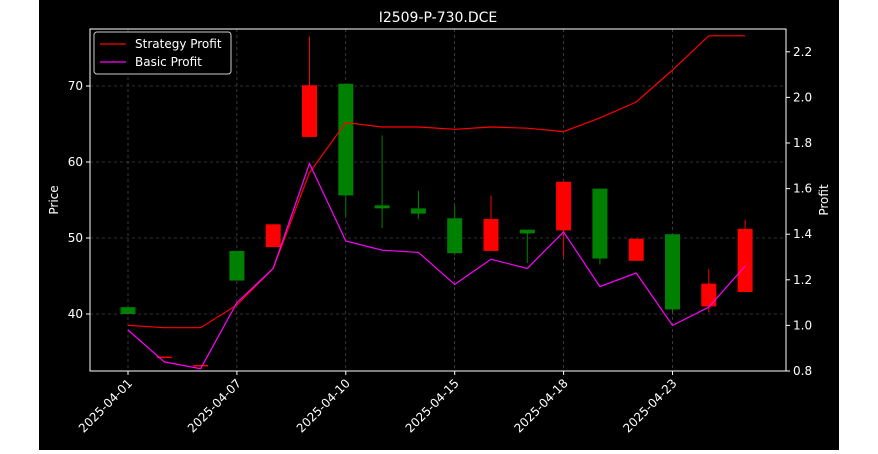 Image resolution: width=878 pixels, height=454 pixels. I want to click on y-left-tick-label: 70, so click(75, 86).